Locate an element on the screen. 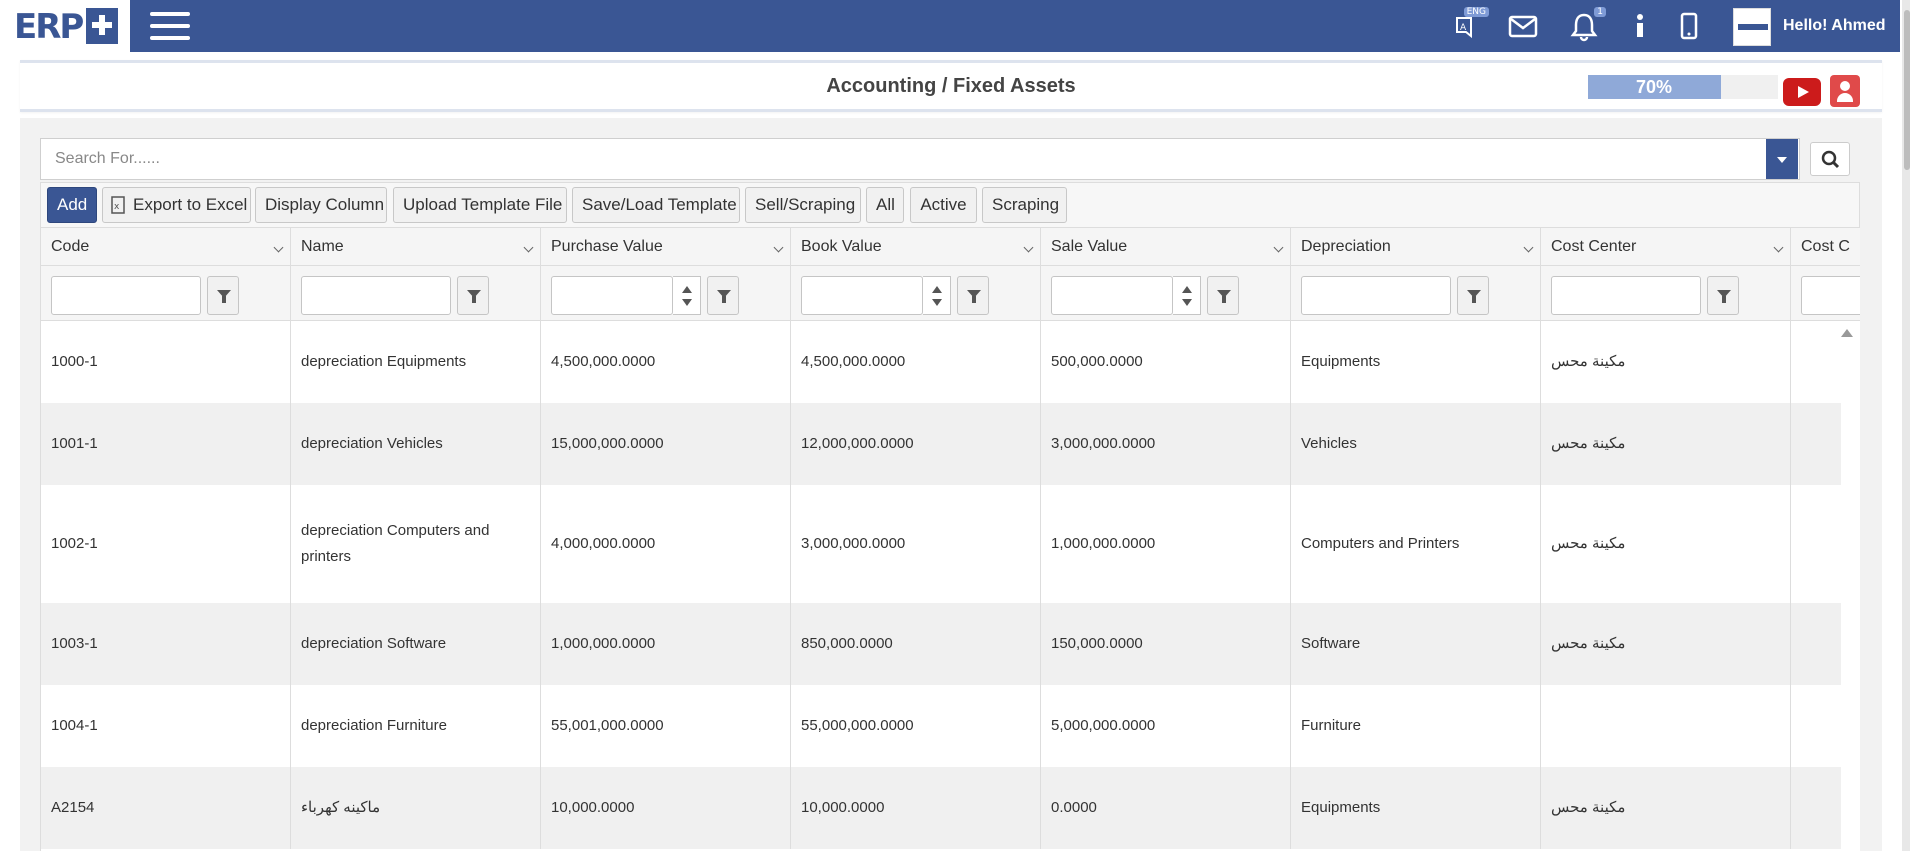  search-dropdown-button is located at coordinates (1782, 159).